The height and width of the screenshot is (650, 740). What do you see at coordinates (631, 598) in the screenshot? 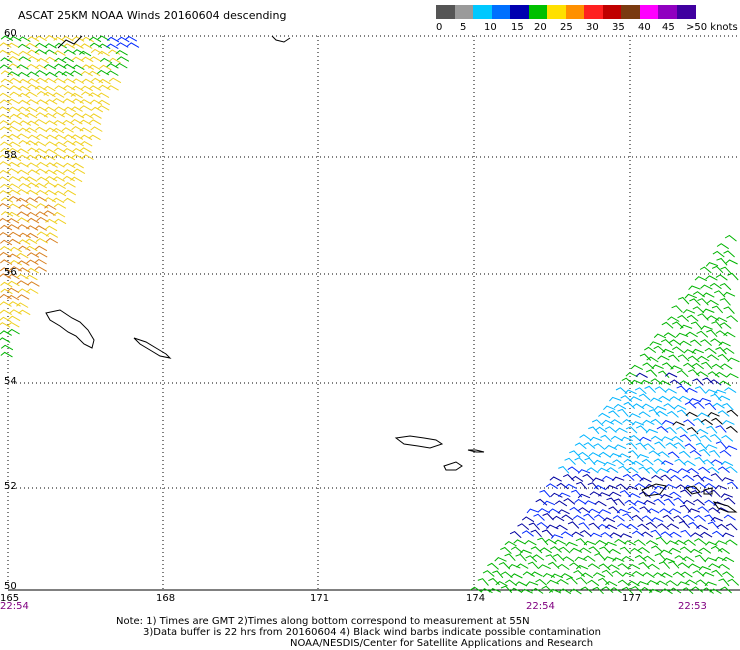
I see `lon-label-177: 177` at bounding box center [631, 598].